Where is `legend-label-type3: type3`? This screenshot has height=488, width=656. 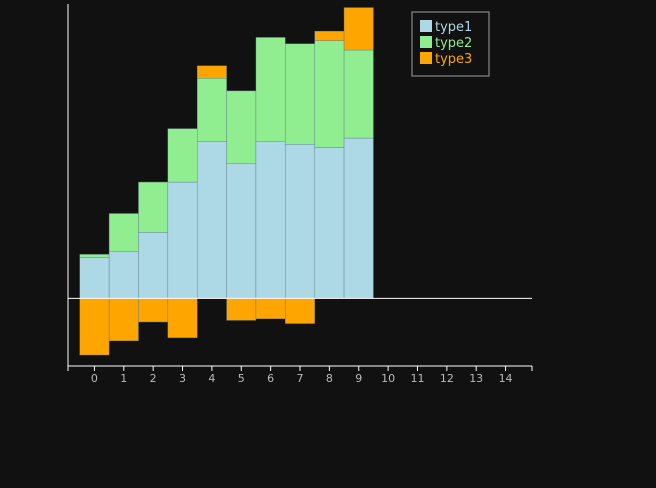 legend-label-type3: type3 is located at coordinates (453, 59).